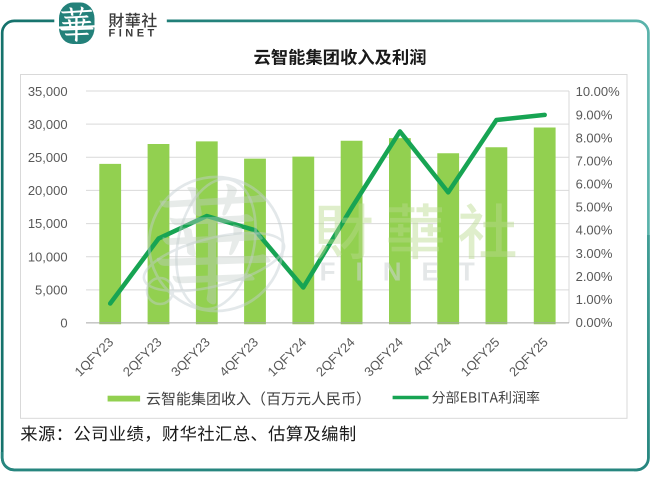  What do you see at coordinates (598, 91) in the screenshot?
I see `svg-text: 10.00%` at bounding box center [598, 91].